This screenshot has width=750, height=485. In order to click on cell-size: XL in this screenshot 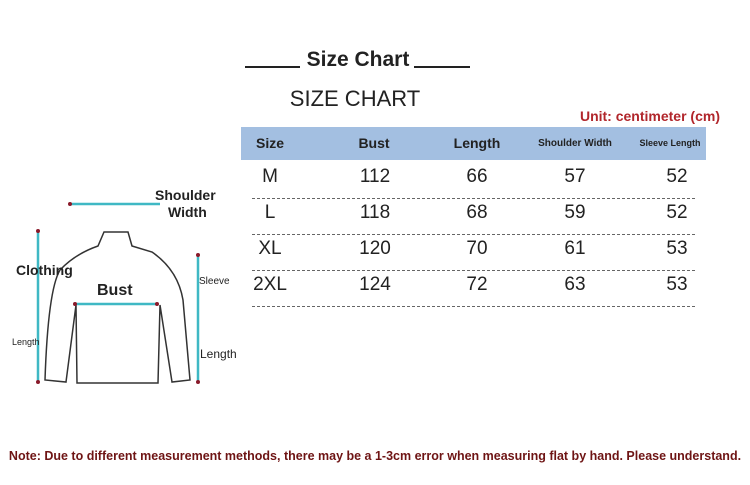, I will do `click(270, 248)`.